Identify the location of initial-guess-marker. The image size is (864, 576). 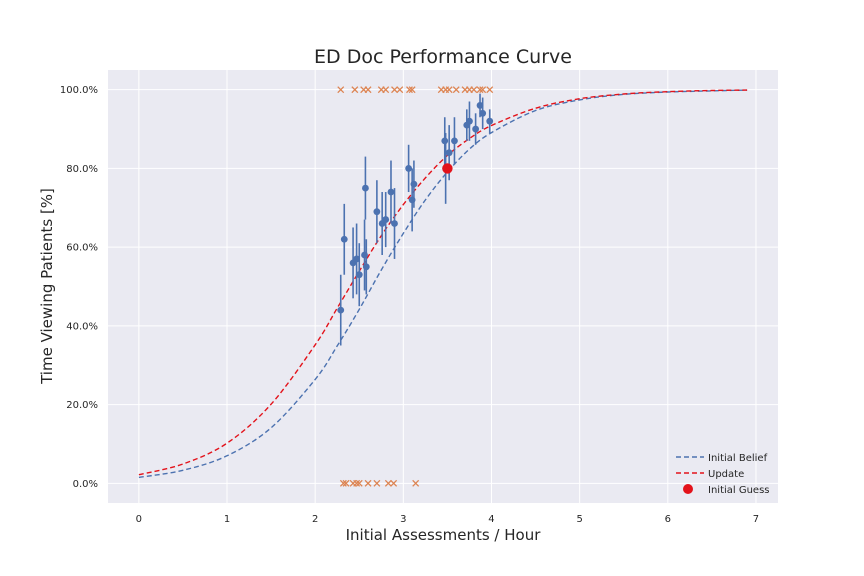
(447, 168).